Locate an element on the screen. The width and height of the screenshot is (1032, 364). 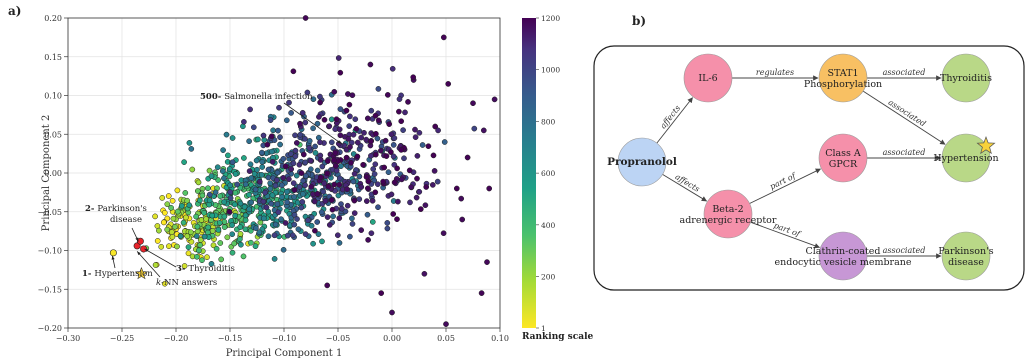
annotation-label: 1- Hypertension is located at coordinates (117, 274).